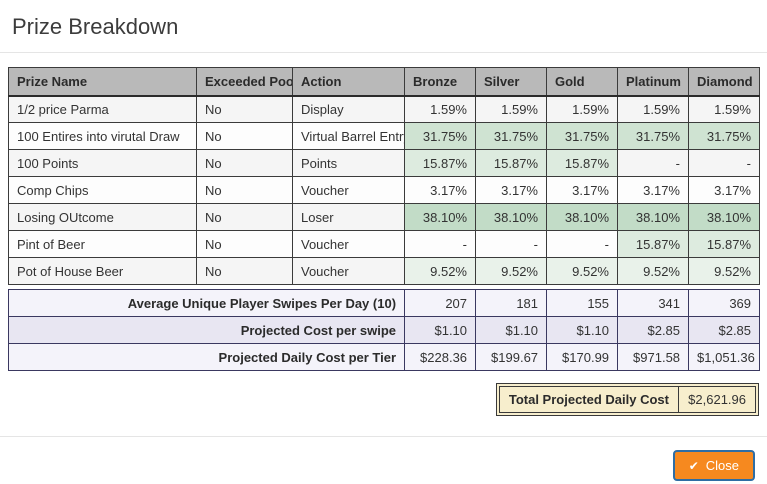  Describe the element at coordinates (511, 330) in the screenshot. I see `silver-summary-cell: $1.10` at that location.